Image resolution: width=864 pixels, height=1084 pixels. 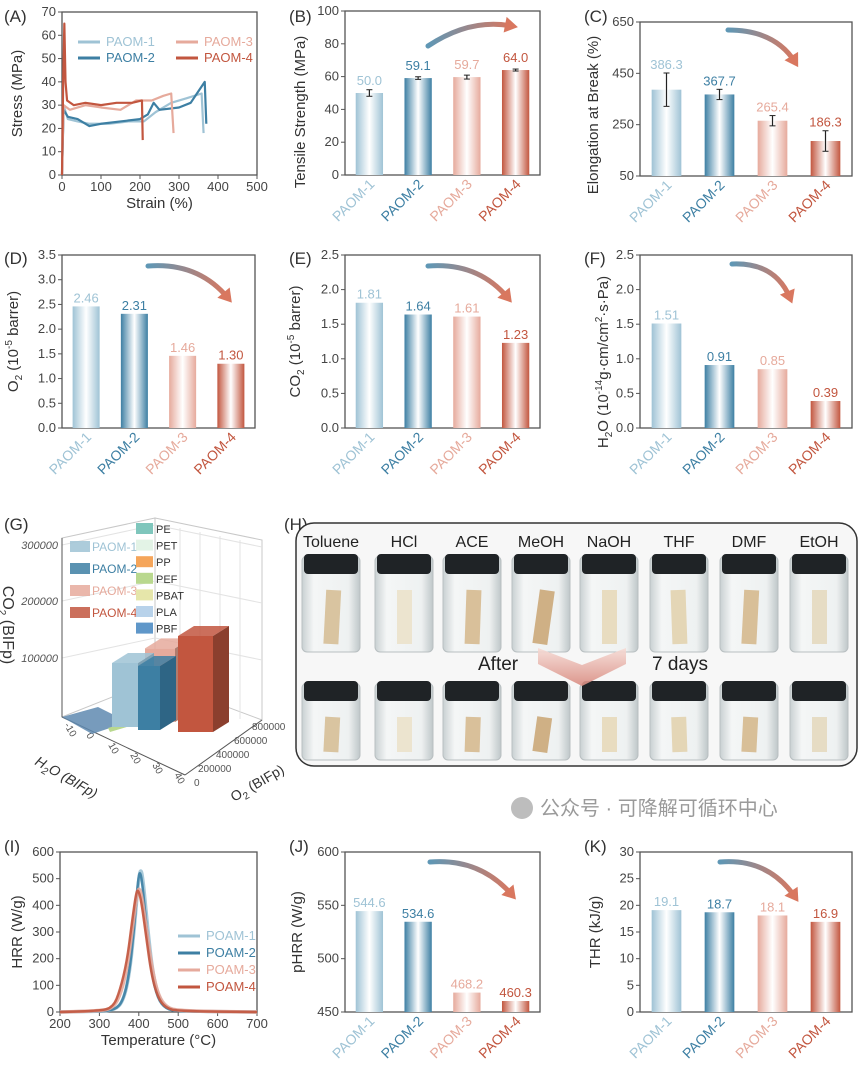 I want to click on z-tick-label: 100000, so click(x=40, y=659).